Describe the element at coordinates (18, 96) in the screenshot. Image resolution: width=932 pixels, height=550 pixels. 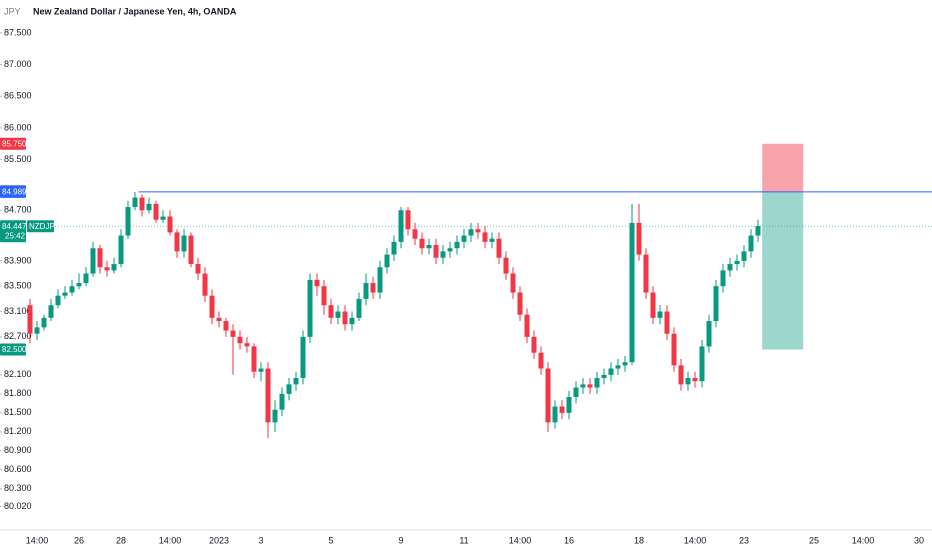
I see `y-tick-label: 86.500` at that location.